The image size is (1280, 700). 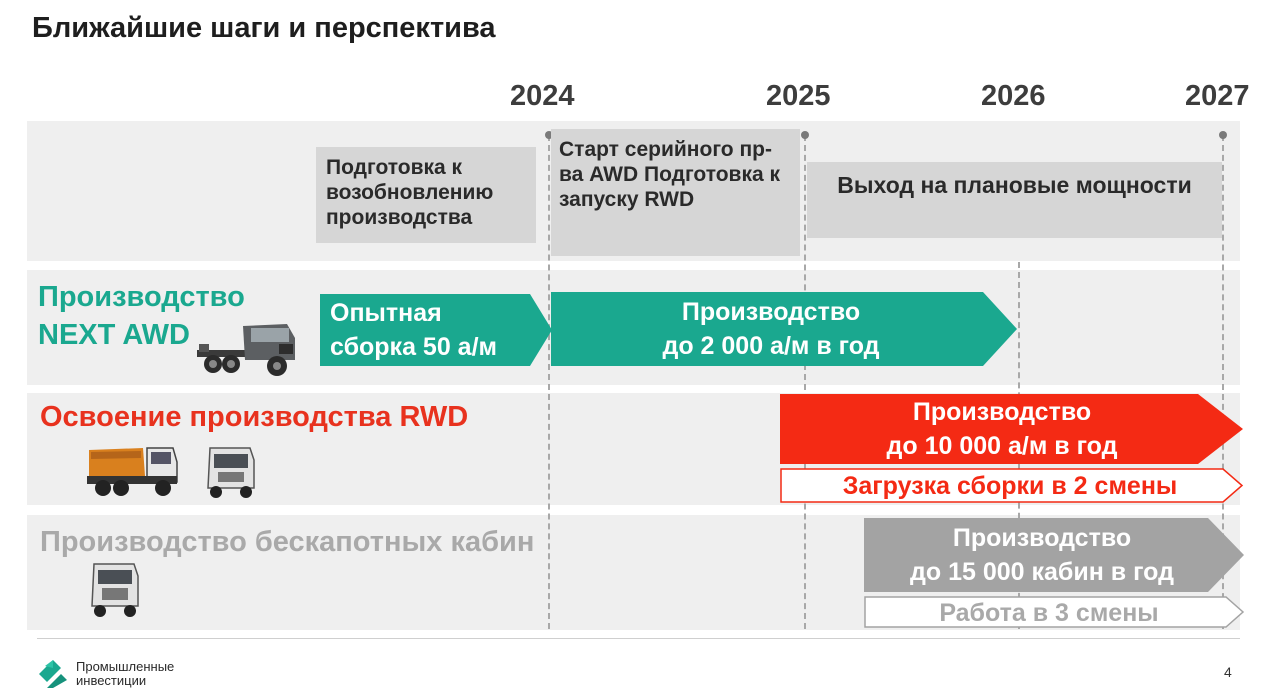 What do you see at coordinates (549, 382) in the screenshot?
I see `timeline-2024-line` at bounding box center [549, 382].